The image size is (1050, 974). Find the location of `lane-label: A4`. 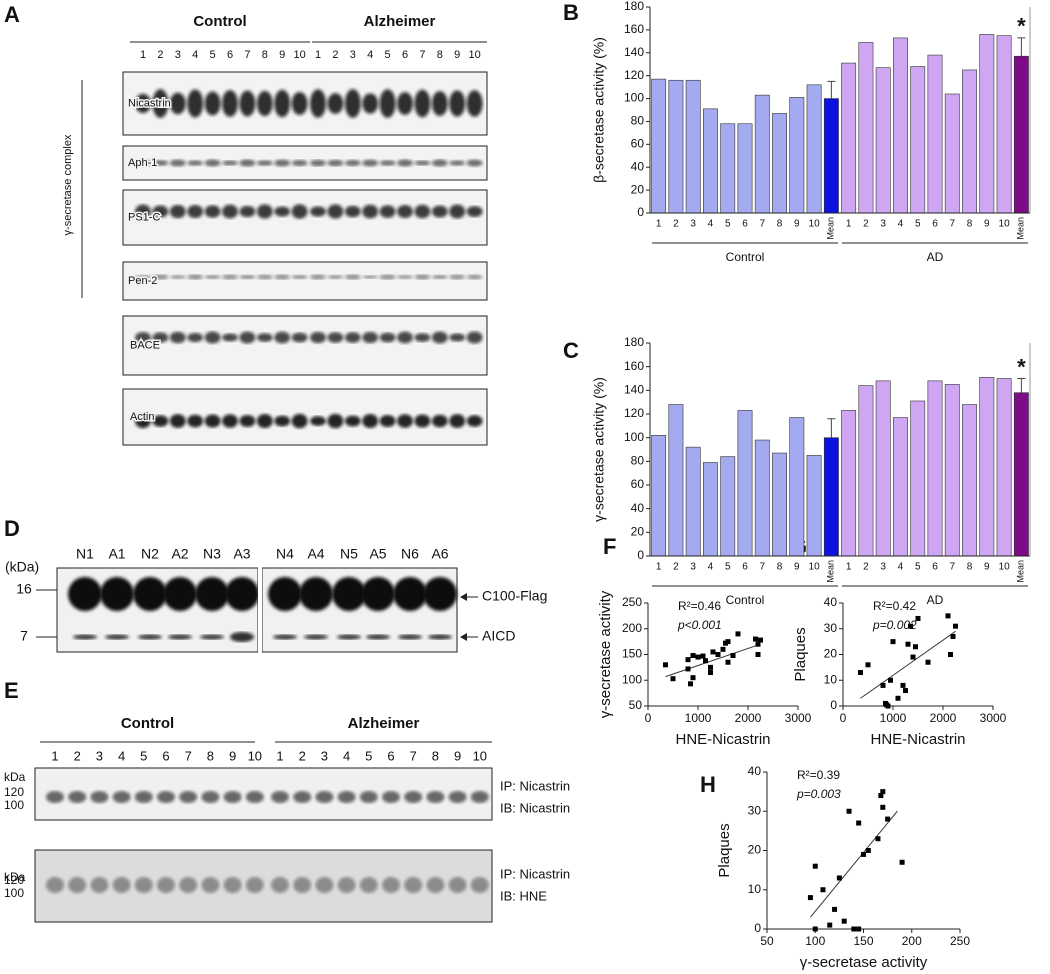

lane-label: A4 is located at coordinates (315, 554).